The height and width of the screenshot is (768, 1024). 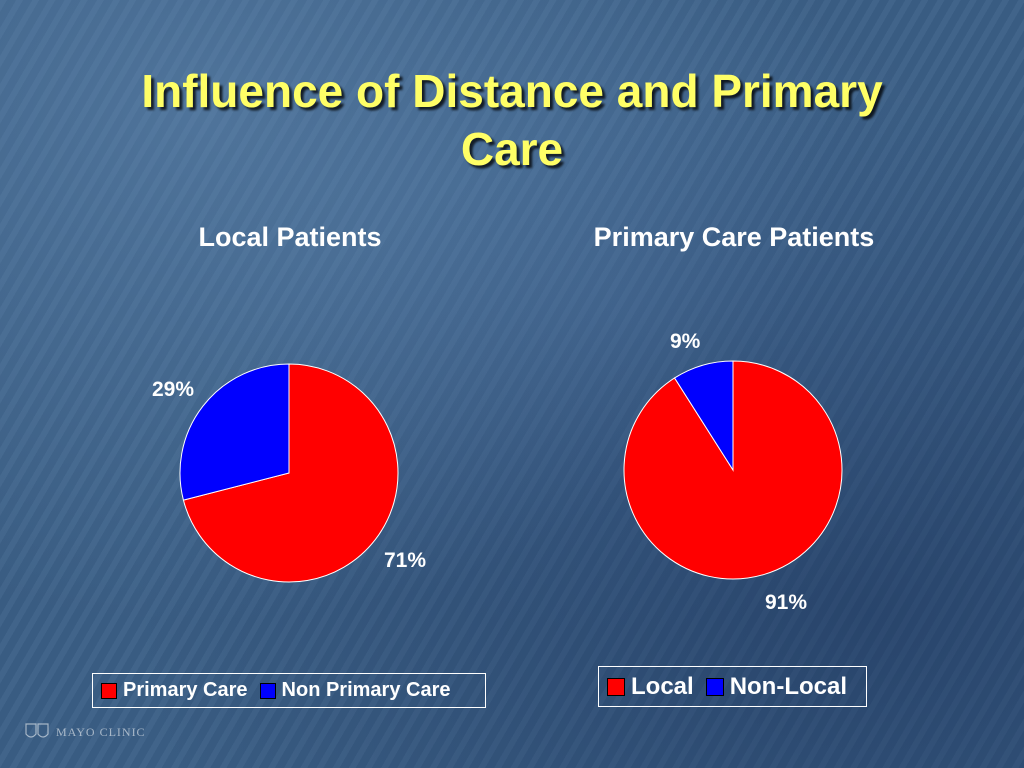 What do you see at coordinates (685, 341) in the screenshot?
I see `data-label-non-local: 9%` at bounding box center [685, 341].